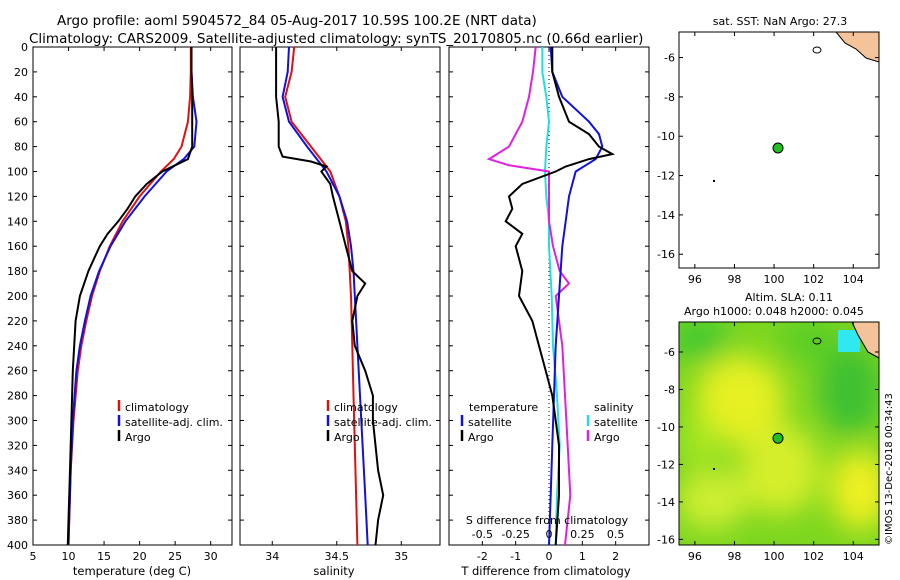 This screenshot has width=900, height=580. Describe the element at coordinates (547, 520) in the screenshot. I see `difference-secondary-xlabel: S difference from climatology` at that location.